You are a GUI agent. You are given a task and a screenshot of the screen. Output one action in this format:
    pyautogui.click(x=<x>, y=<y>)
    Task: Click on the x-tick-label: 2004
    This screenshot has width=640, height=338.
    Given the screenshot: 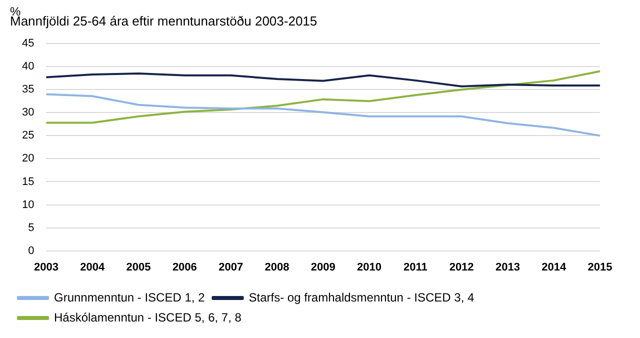 What is the action you would take?
    pyautogui.click(x=93, y=267)
    